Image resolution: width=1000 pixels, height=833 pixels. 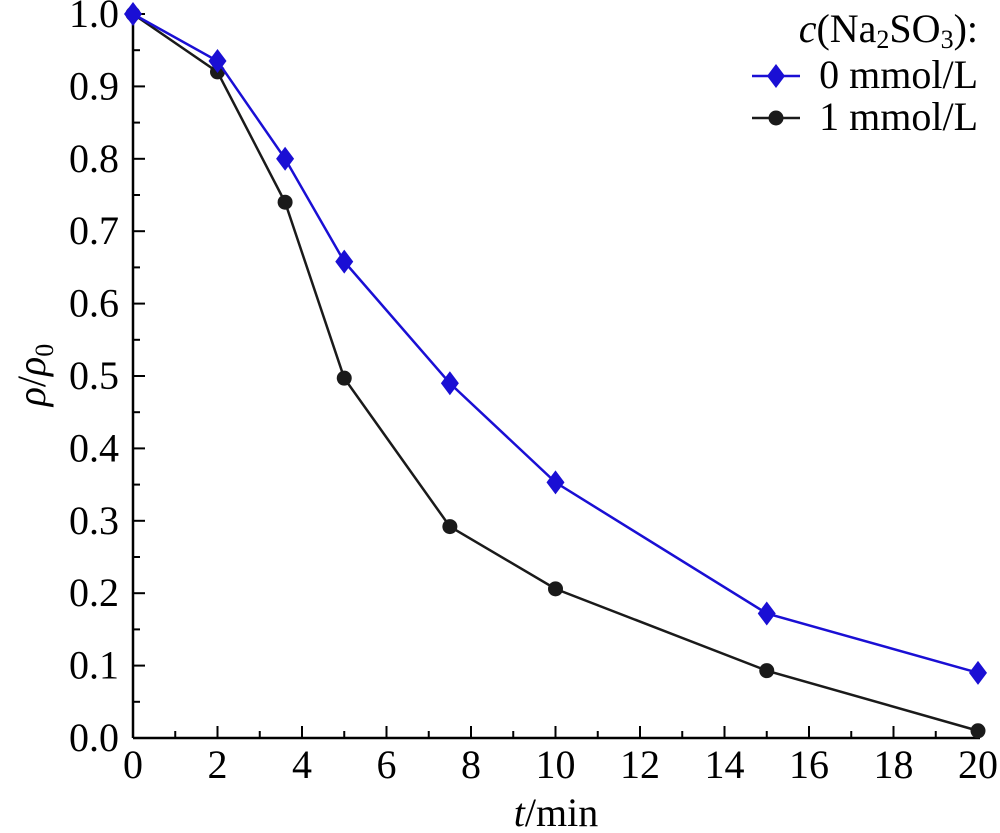 I want to click on x-tick-label: 14, so click(x=725, y=764).